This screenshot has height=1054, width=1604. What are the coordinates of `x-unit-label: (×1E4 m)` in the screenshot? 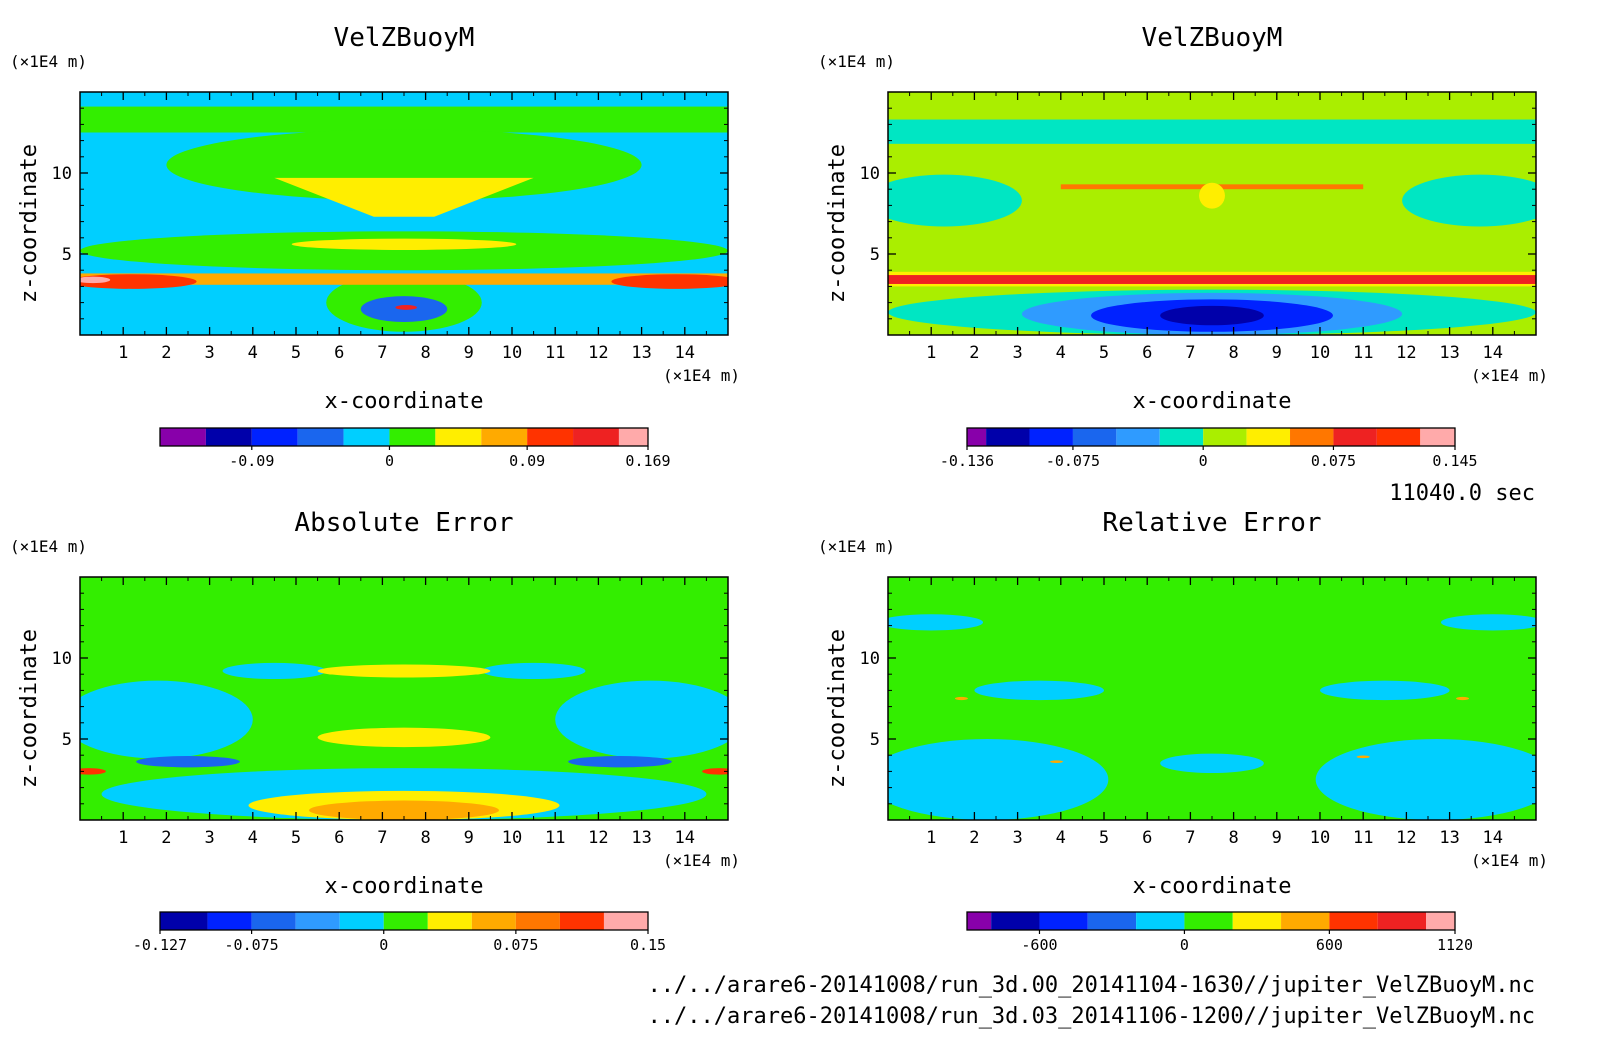 It's located at (701, 860).